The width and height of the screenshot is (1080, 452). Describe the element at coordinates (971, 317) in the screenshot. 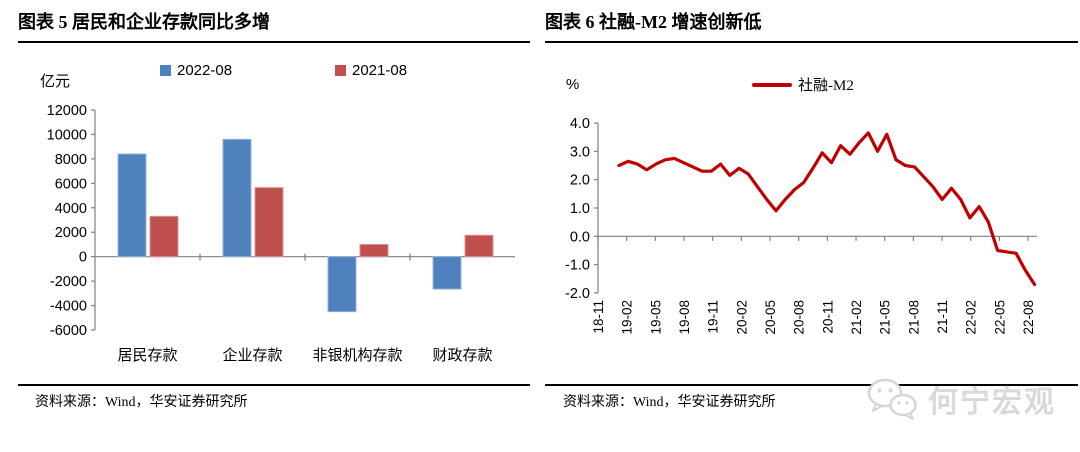

I see `svg-text: 22-02` at that location.